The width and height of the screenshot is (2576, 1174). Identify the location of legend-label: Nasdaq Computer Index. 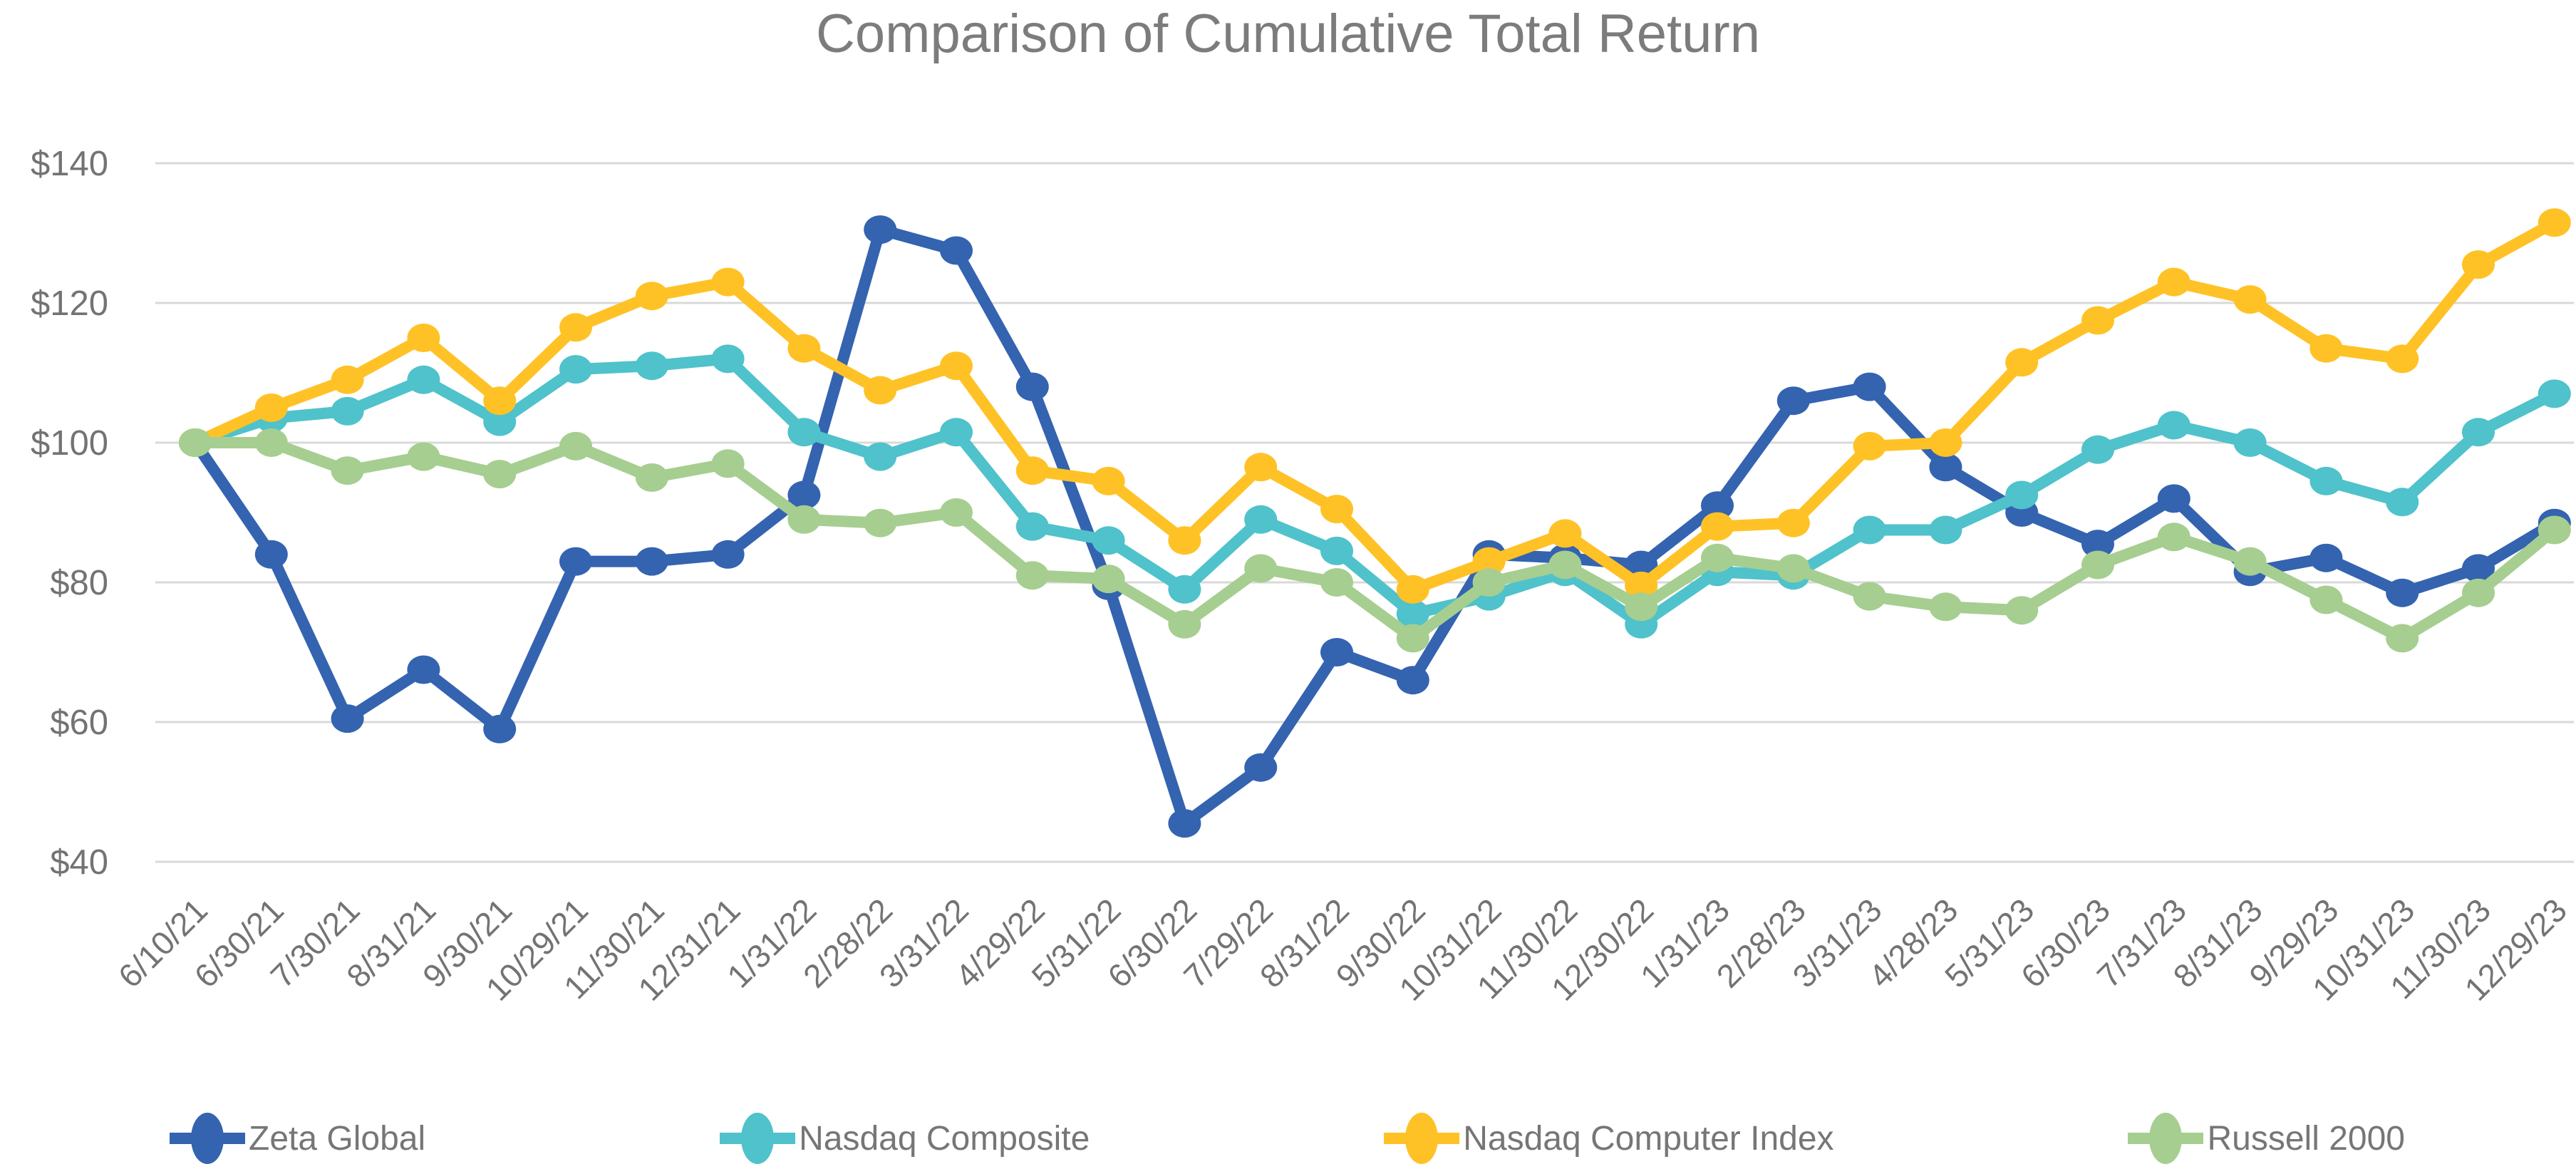
(1649, 1138).